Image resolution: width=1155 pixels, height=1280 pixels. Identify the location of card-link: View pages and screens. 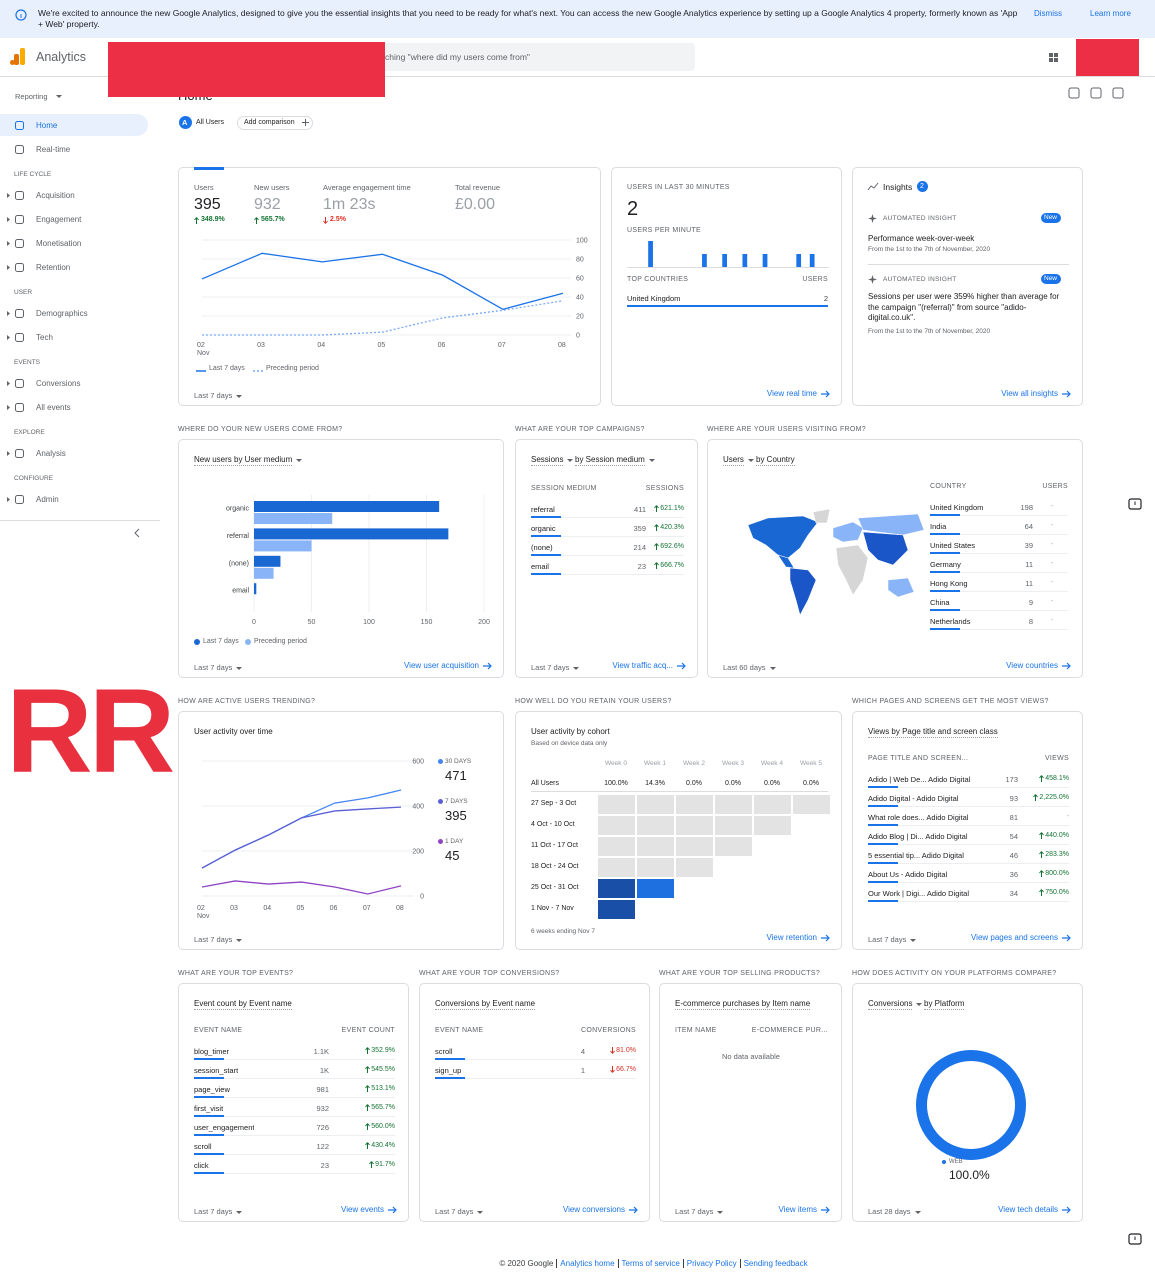
(1014, 937).